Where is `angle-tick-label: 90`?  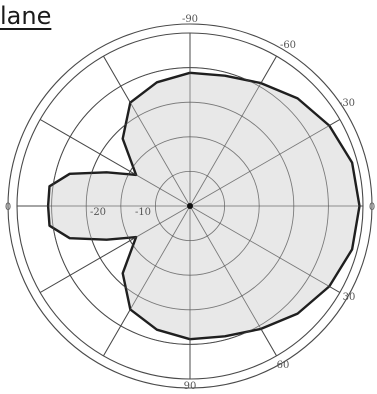 angle-tick-label: 90 is located at coordinates (190, 386).